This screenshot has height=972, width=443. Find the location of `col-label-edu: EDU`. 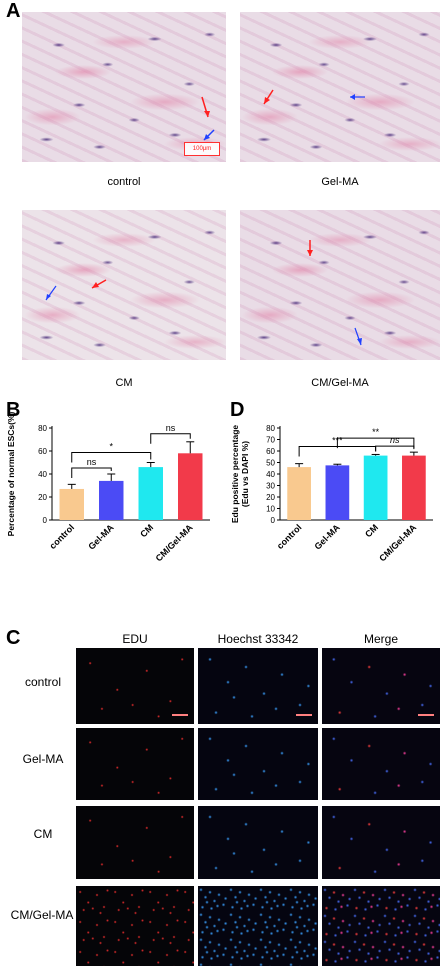

col-label-edu: EDU is located at coordinates (135, 639).